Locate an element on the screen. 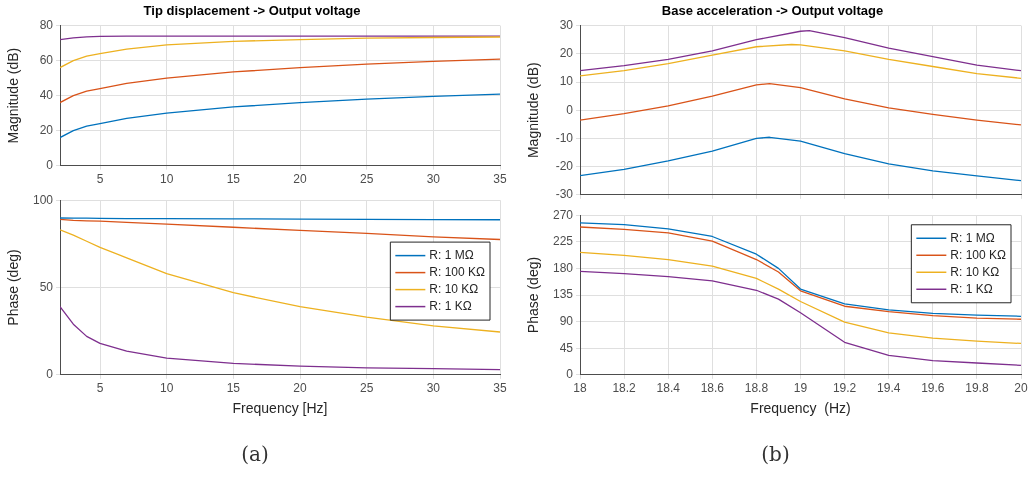  y-tick-label: 10 is located at coordinates (566, 81).